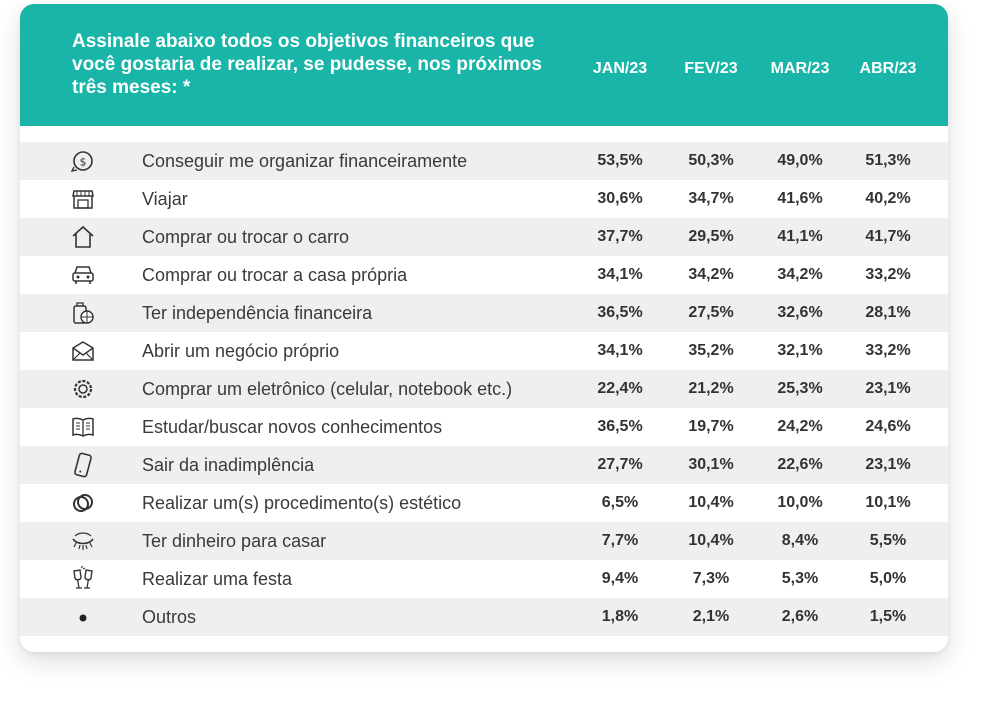 The width and height of the screenshot is (1000, 704). What do you see at coordinates (888, 160) in the screenshot?
I see `data-cell: 51,3%` at bounding box center [888, 160].